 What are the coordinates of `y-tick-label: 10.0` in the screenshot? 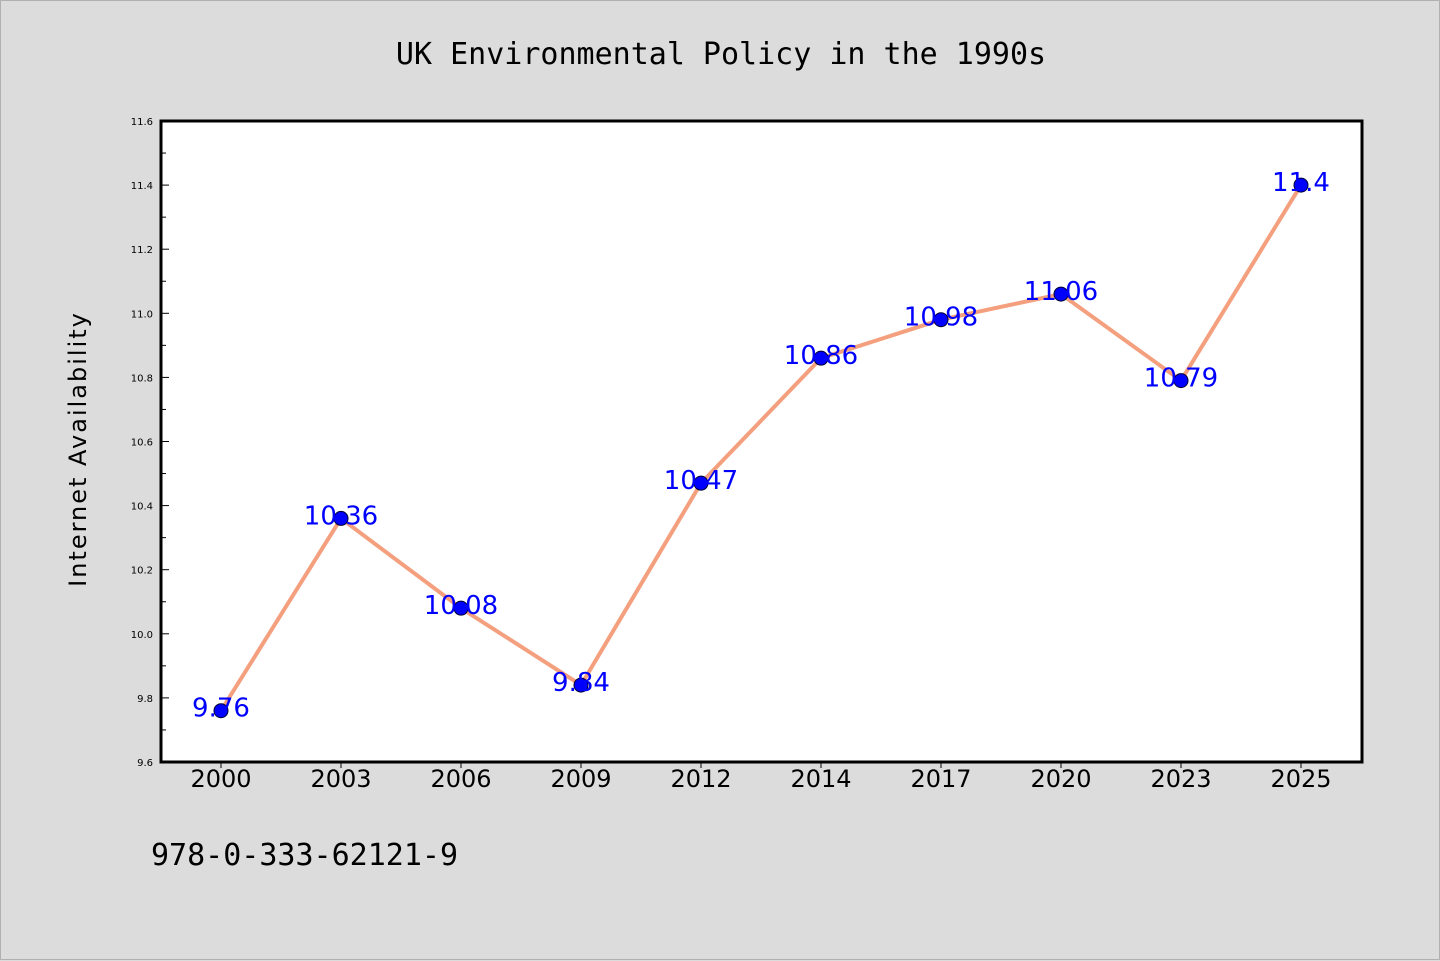 It's located at (142, 635).